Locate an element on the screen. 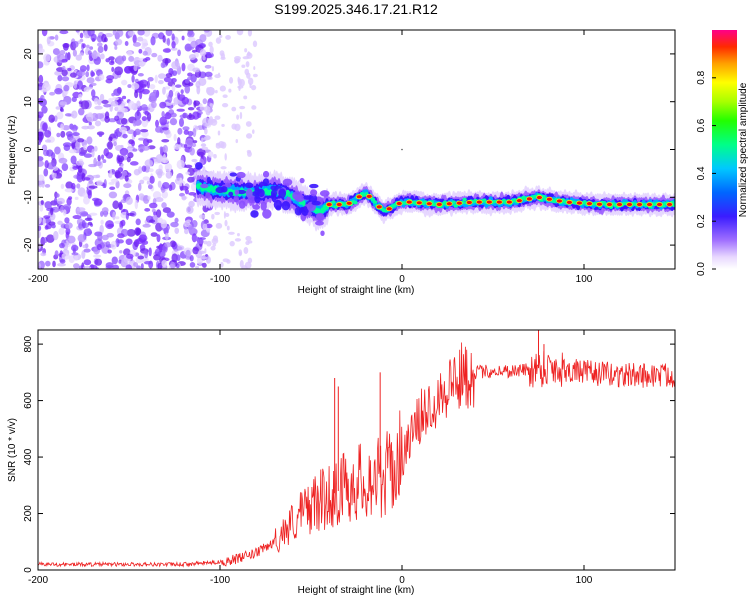 The image size is (750, 600). snr-ytick-label: 800 is located at coordinates (28, 343).